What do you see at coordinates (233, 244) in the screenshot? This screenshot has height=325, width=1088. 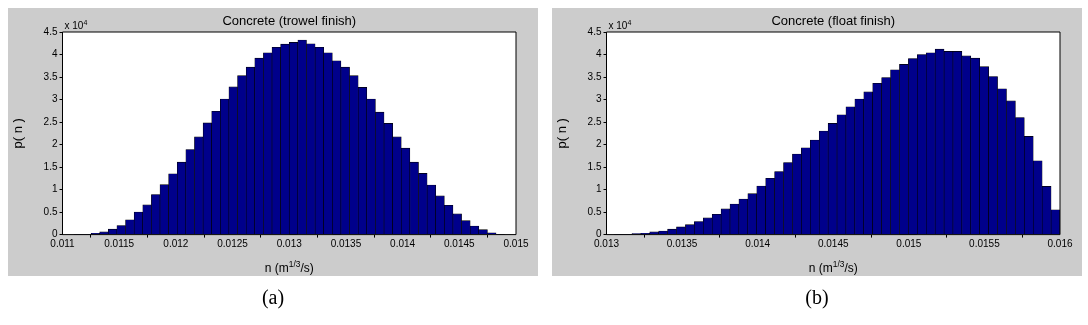 I see `x-tick-label: 0.0125` at bounding box center [233, 244].